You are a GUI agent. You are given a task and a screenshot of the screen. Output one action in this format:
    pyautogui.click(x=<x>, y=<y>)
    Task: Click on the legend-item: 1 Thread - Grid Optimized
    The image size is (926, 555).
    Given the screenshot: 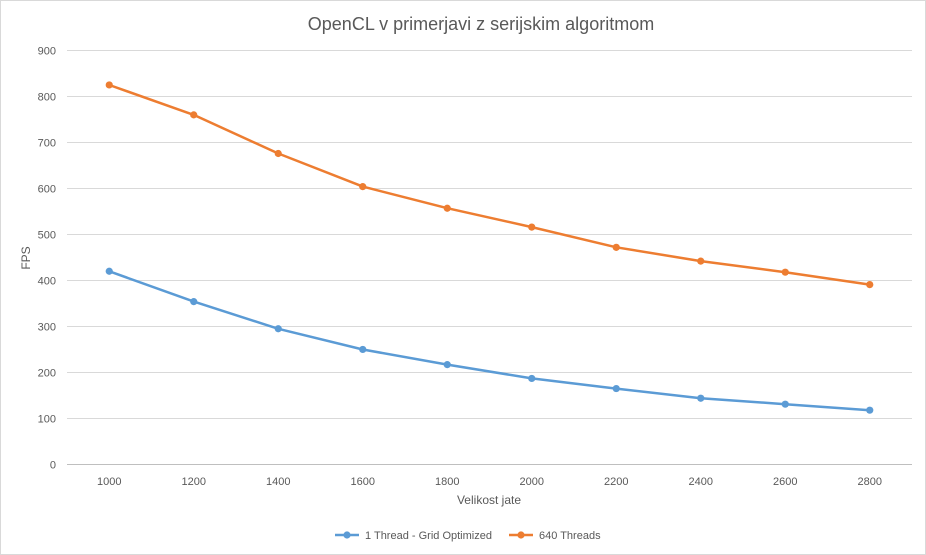 What is the action you would take?
    pyautogui.click(x=413, y=536)
    